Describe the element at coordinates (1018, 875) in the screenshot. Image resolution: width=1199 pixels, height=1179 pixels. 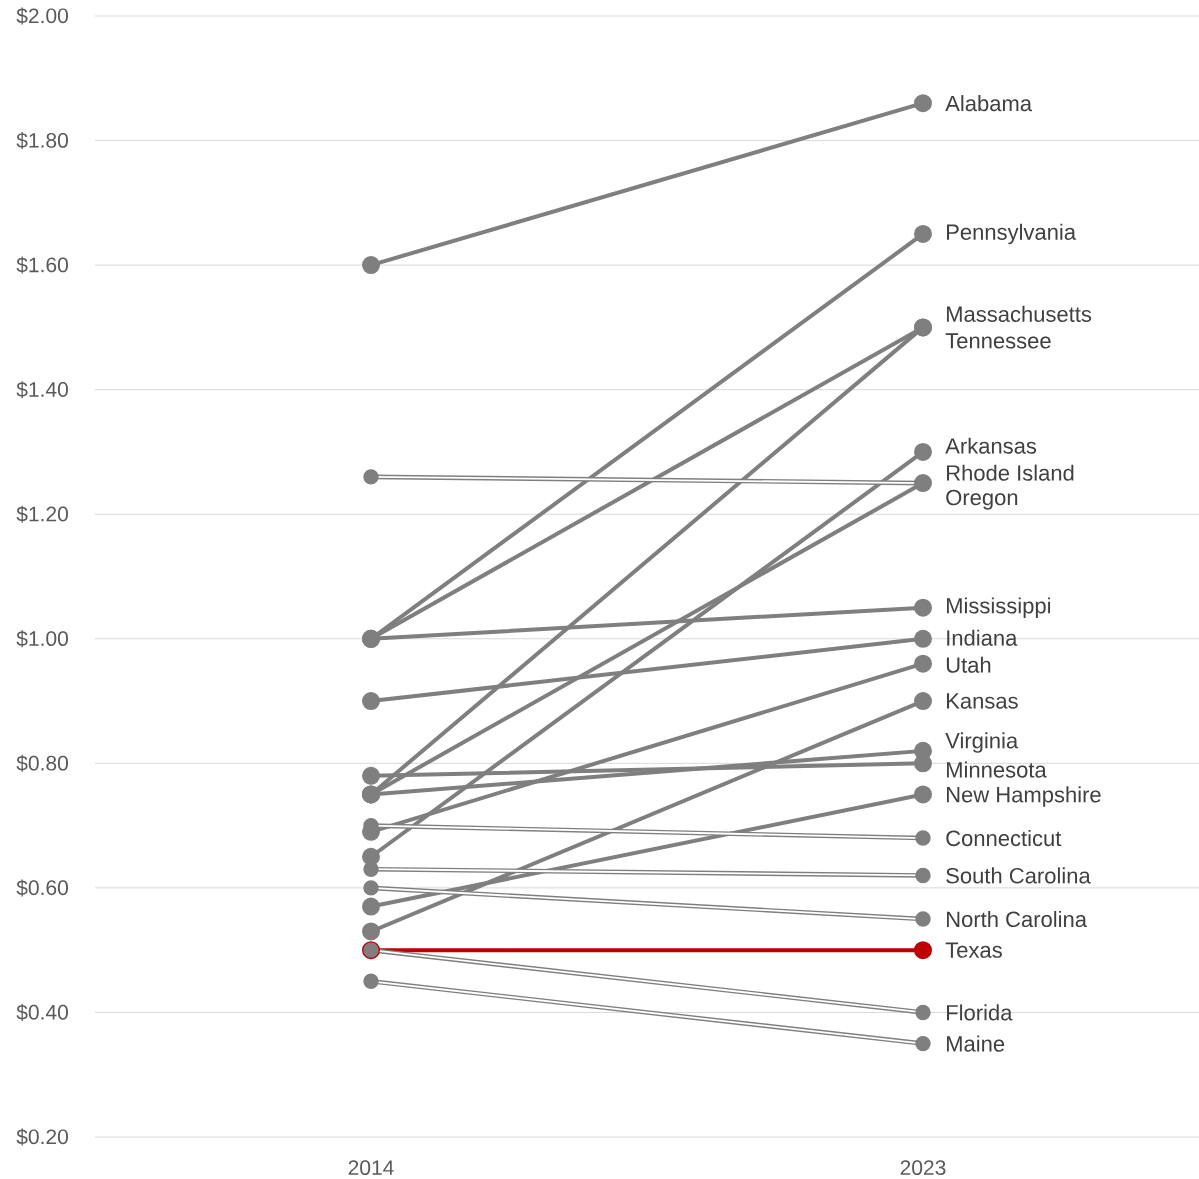
I see `series-label: South Carolina` at that location.